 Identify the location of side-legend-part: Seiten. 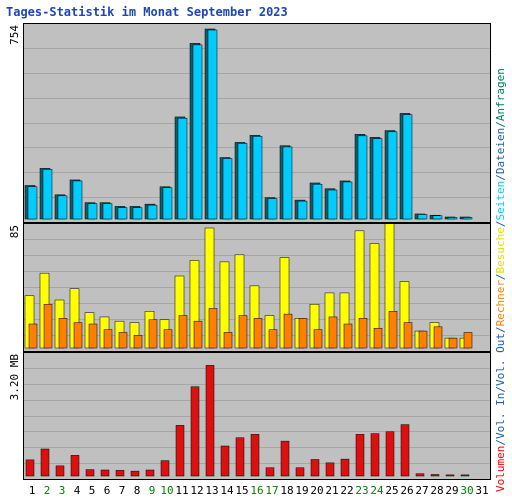
(500, 201).